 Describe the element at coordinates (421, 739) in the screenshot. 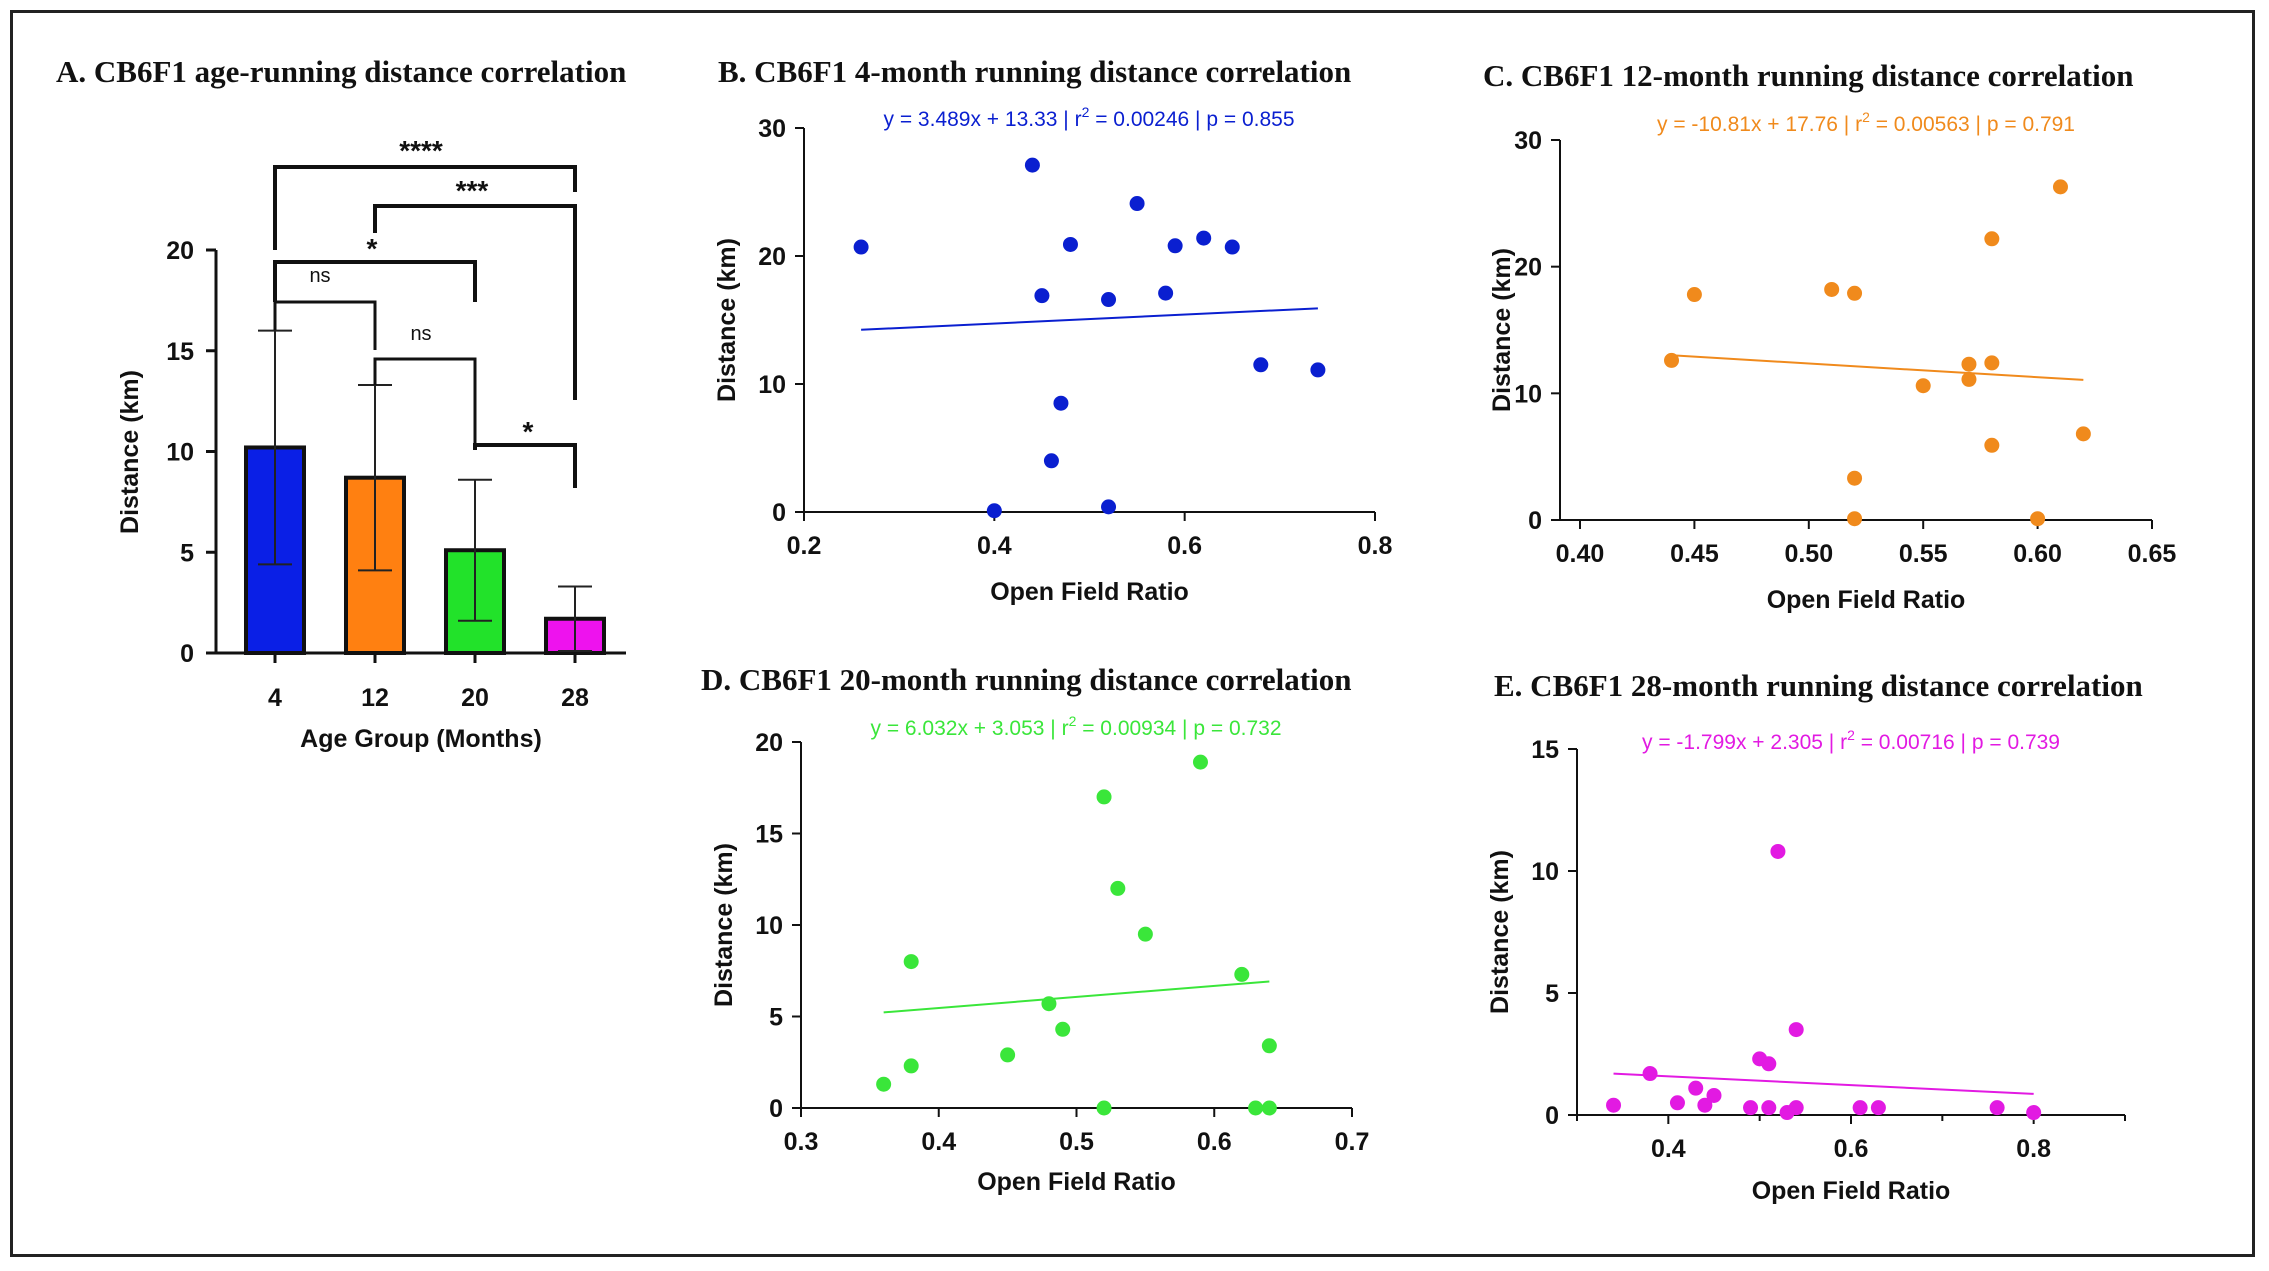

I see `panel-a-x-axis-label: Age Group (Months)` at that location.